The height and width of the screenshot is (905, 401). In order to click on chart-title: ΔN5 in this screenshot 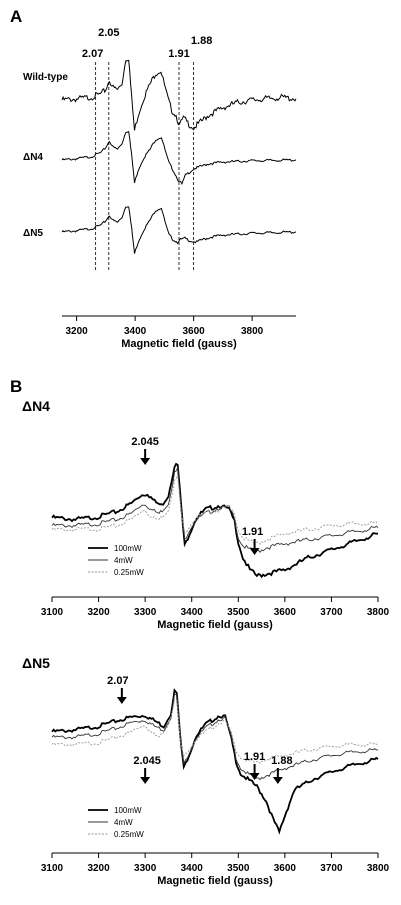, I will do `click(36, 663)`.